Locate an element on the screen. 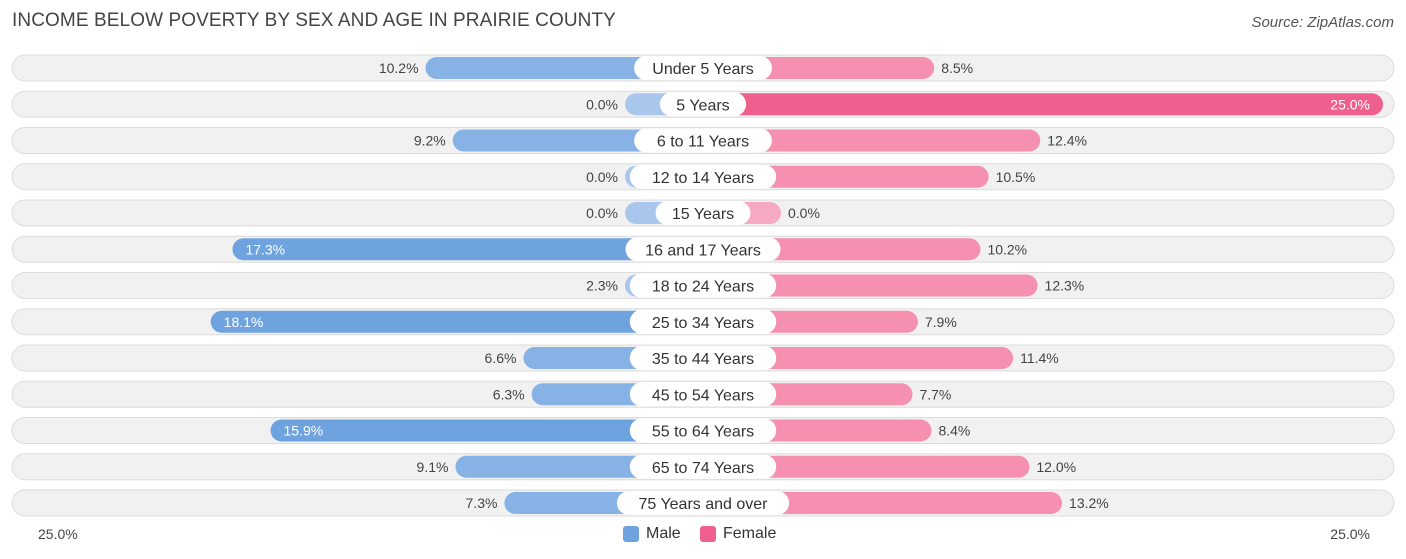 The image size is (1406, 559). value-label-female: 12.4% is located at coordinates (1067, 141).